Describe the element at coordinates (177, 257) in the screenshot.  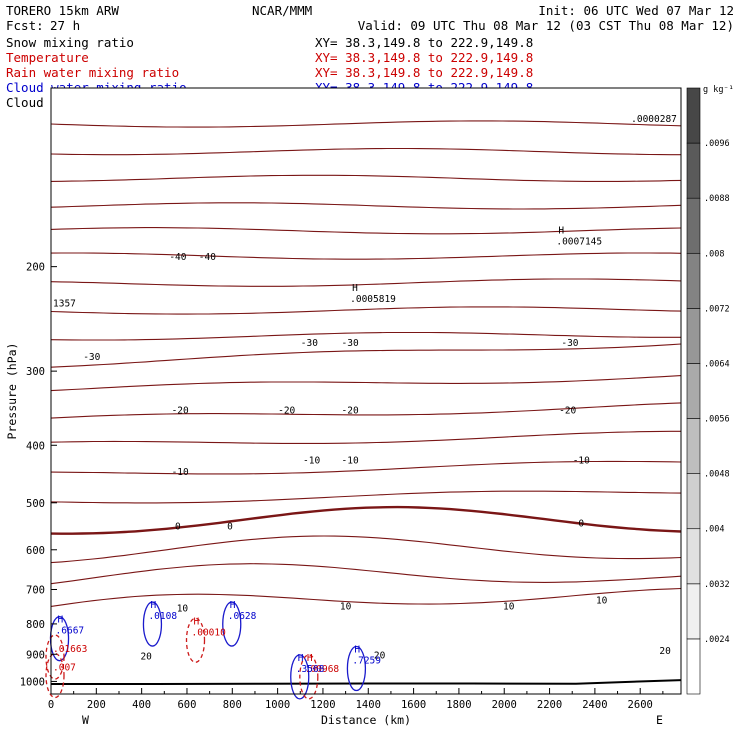
I see `temperature-label: -40` at that location.